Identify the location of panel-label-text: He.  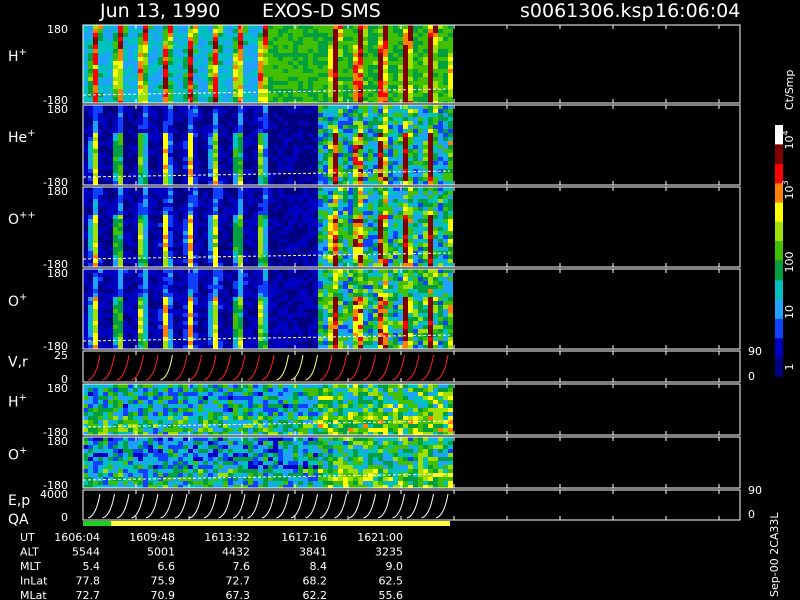
(17, 138).